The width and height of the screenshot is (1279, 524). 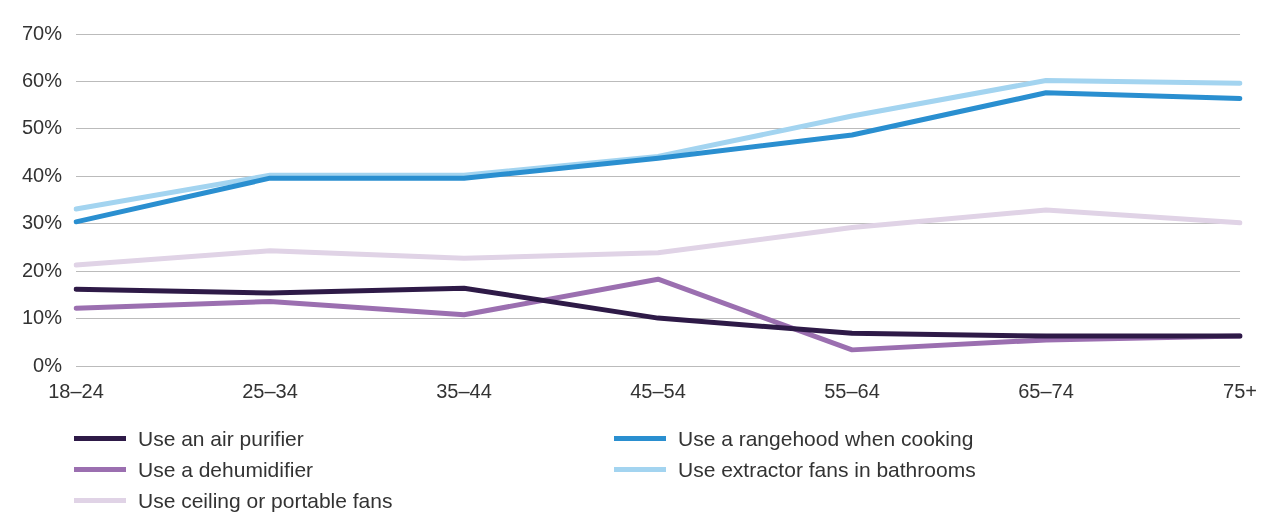 I want to click on x-tick-label: 18–24, so click(x=76, y=390).